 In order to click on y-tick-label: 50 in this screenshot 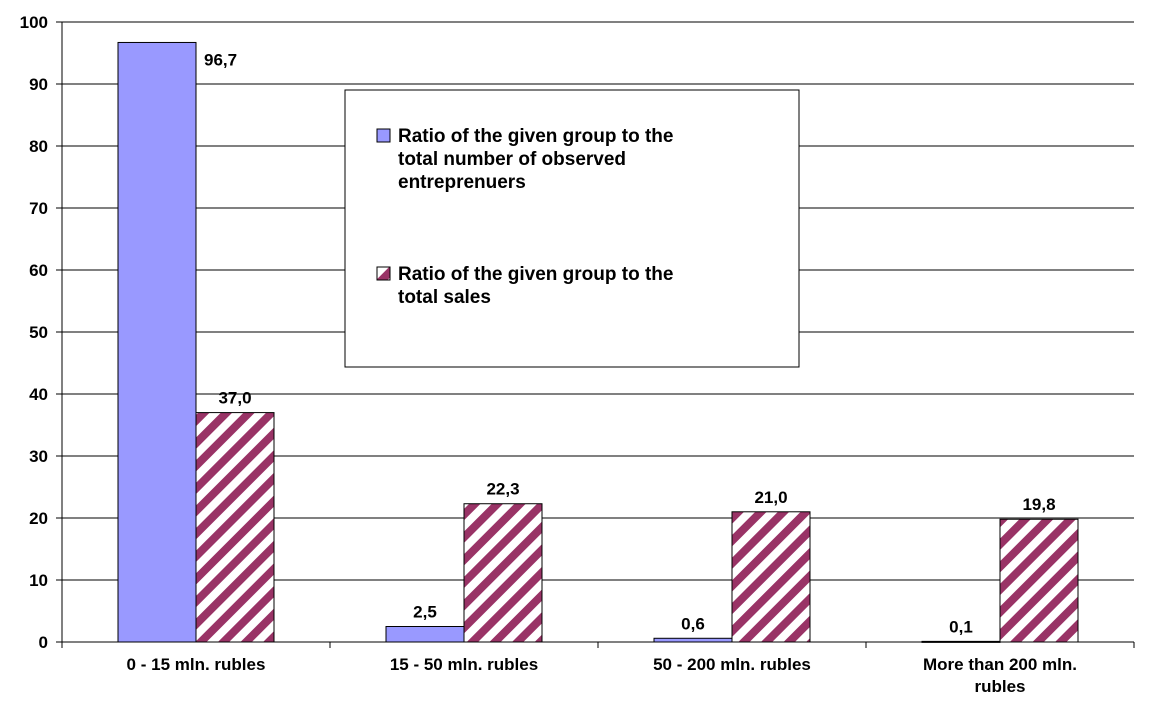, I will do `click(38, 332)`.